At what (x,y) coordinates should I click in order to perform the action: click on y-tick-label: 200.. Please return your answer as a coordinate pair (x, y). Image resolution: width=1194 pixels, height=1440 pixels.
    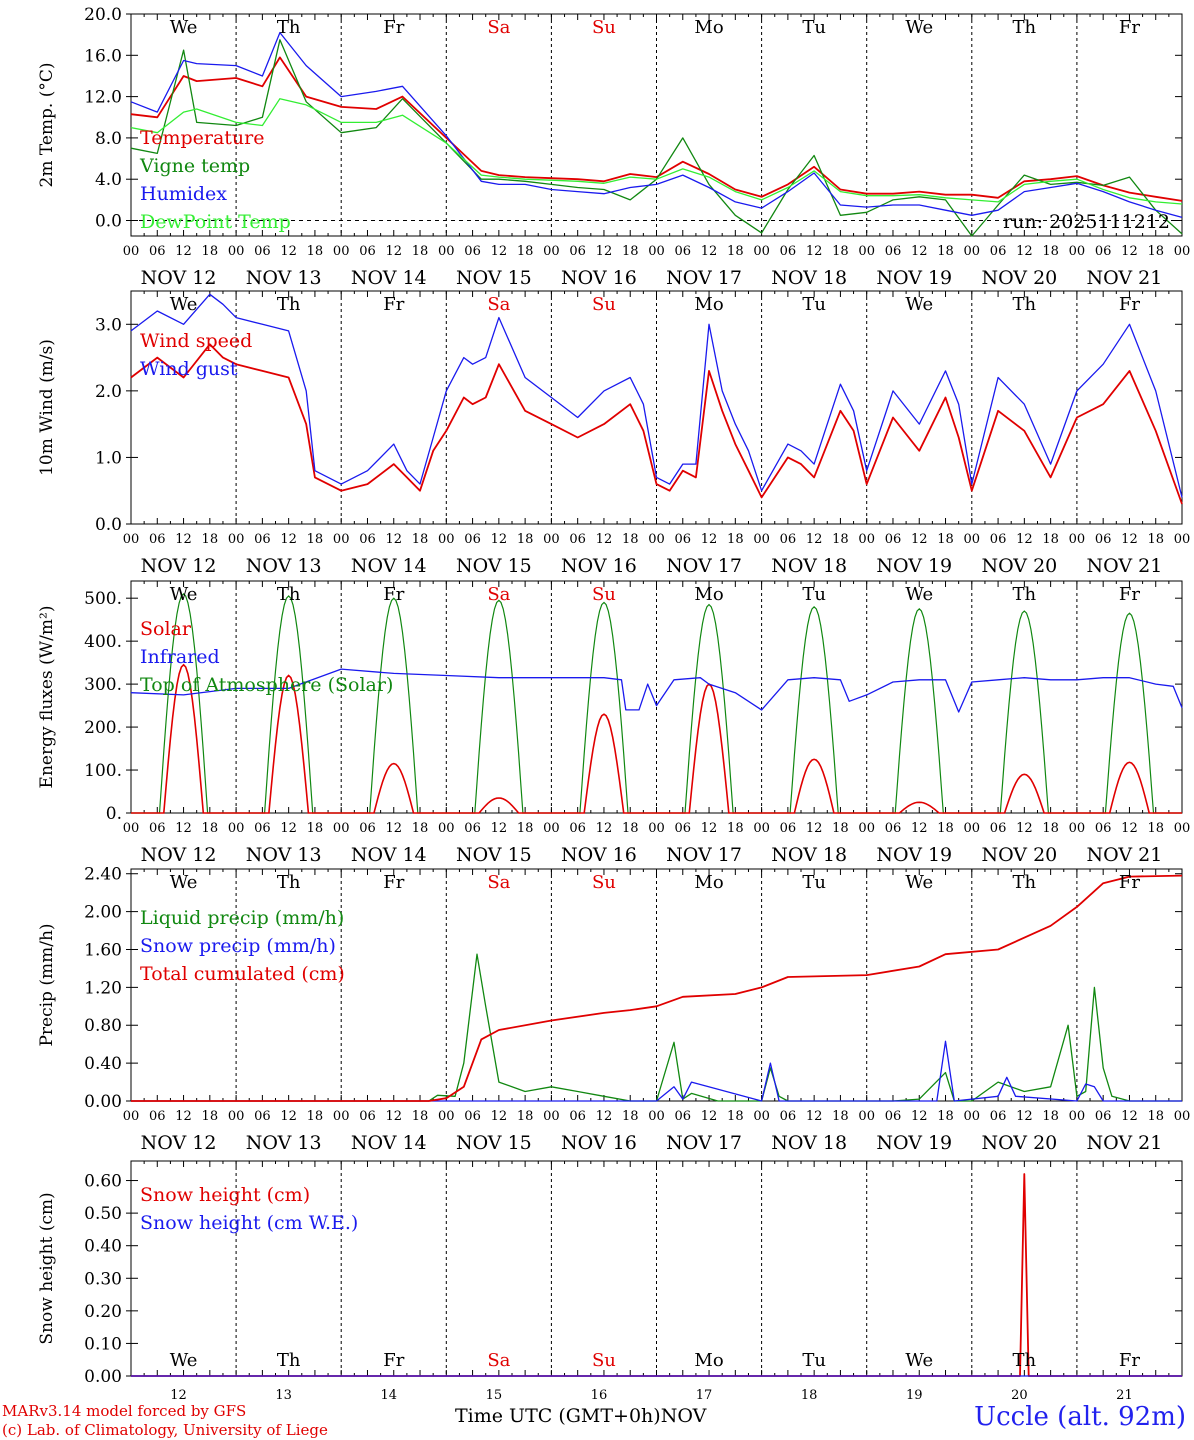
    Looking at the image, I should click on (103, 728).